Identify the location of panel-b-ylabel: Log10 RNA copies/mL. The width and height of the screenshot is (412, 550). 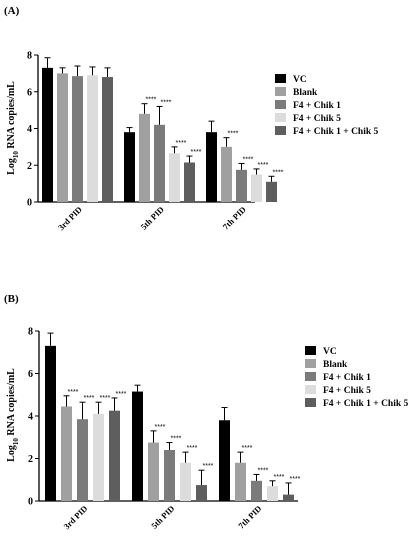
(13, 415).